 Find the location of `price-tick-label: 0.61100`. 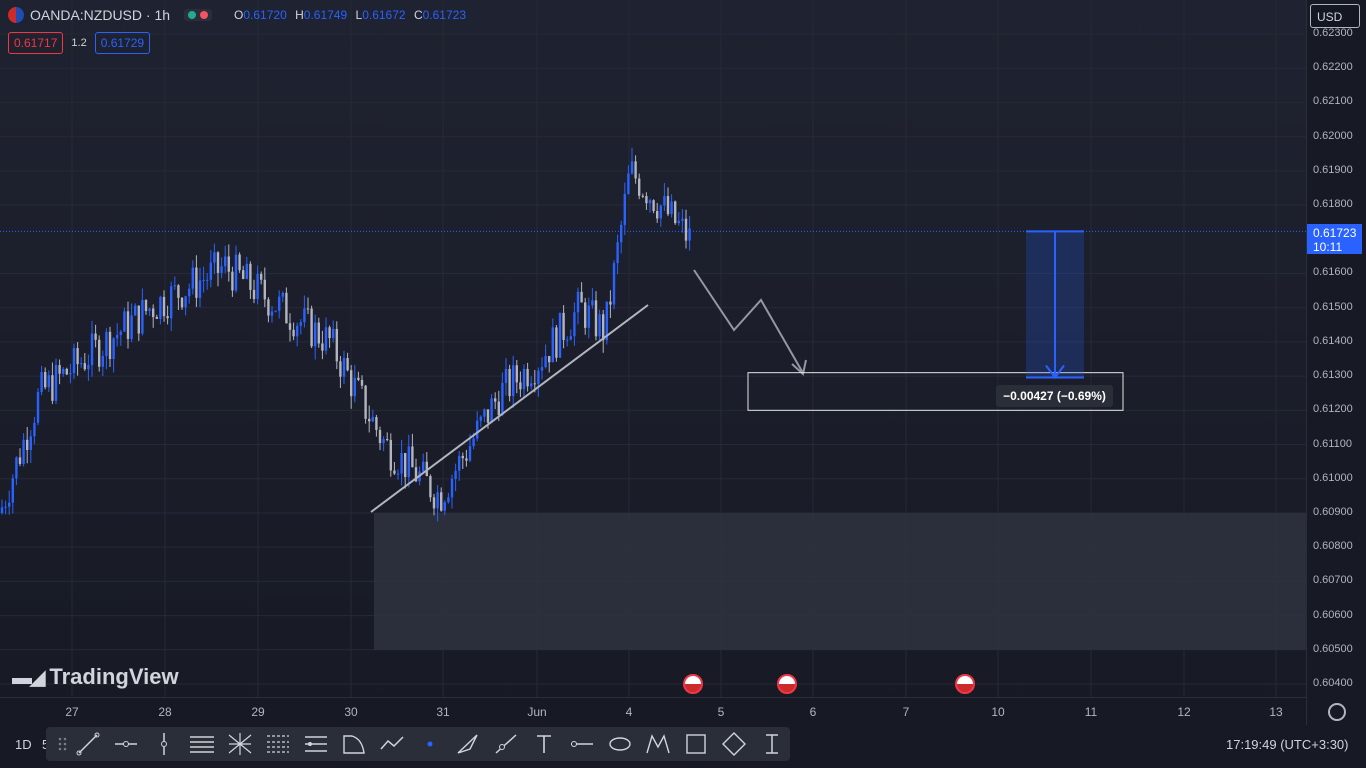

price-tick-label: 0.61100 is located at coordinates (1332, 443).